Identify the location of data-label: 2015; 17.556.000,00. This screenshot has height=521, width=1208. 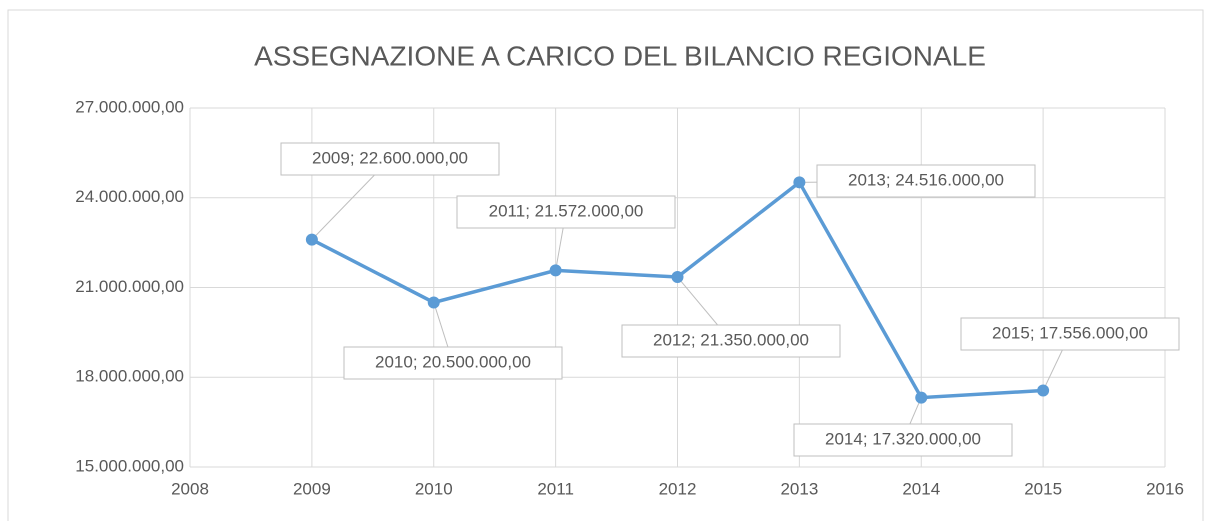
(1070, 332).